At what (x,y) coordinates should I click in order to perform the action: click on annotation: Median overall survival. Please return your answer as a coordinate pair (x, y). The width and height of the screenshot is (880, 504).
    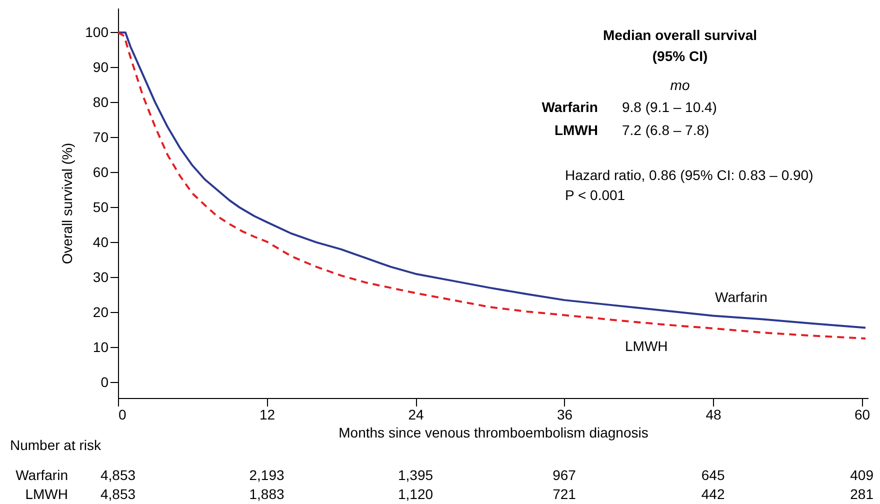
    Looking at the image, I should click on (680, 35).